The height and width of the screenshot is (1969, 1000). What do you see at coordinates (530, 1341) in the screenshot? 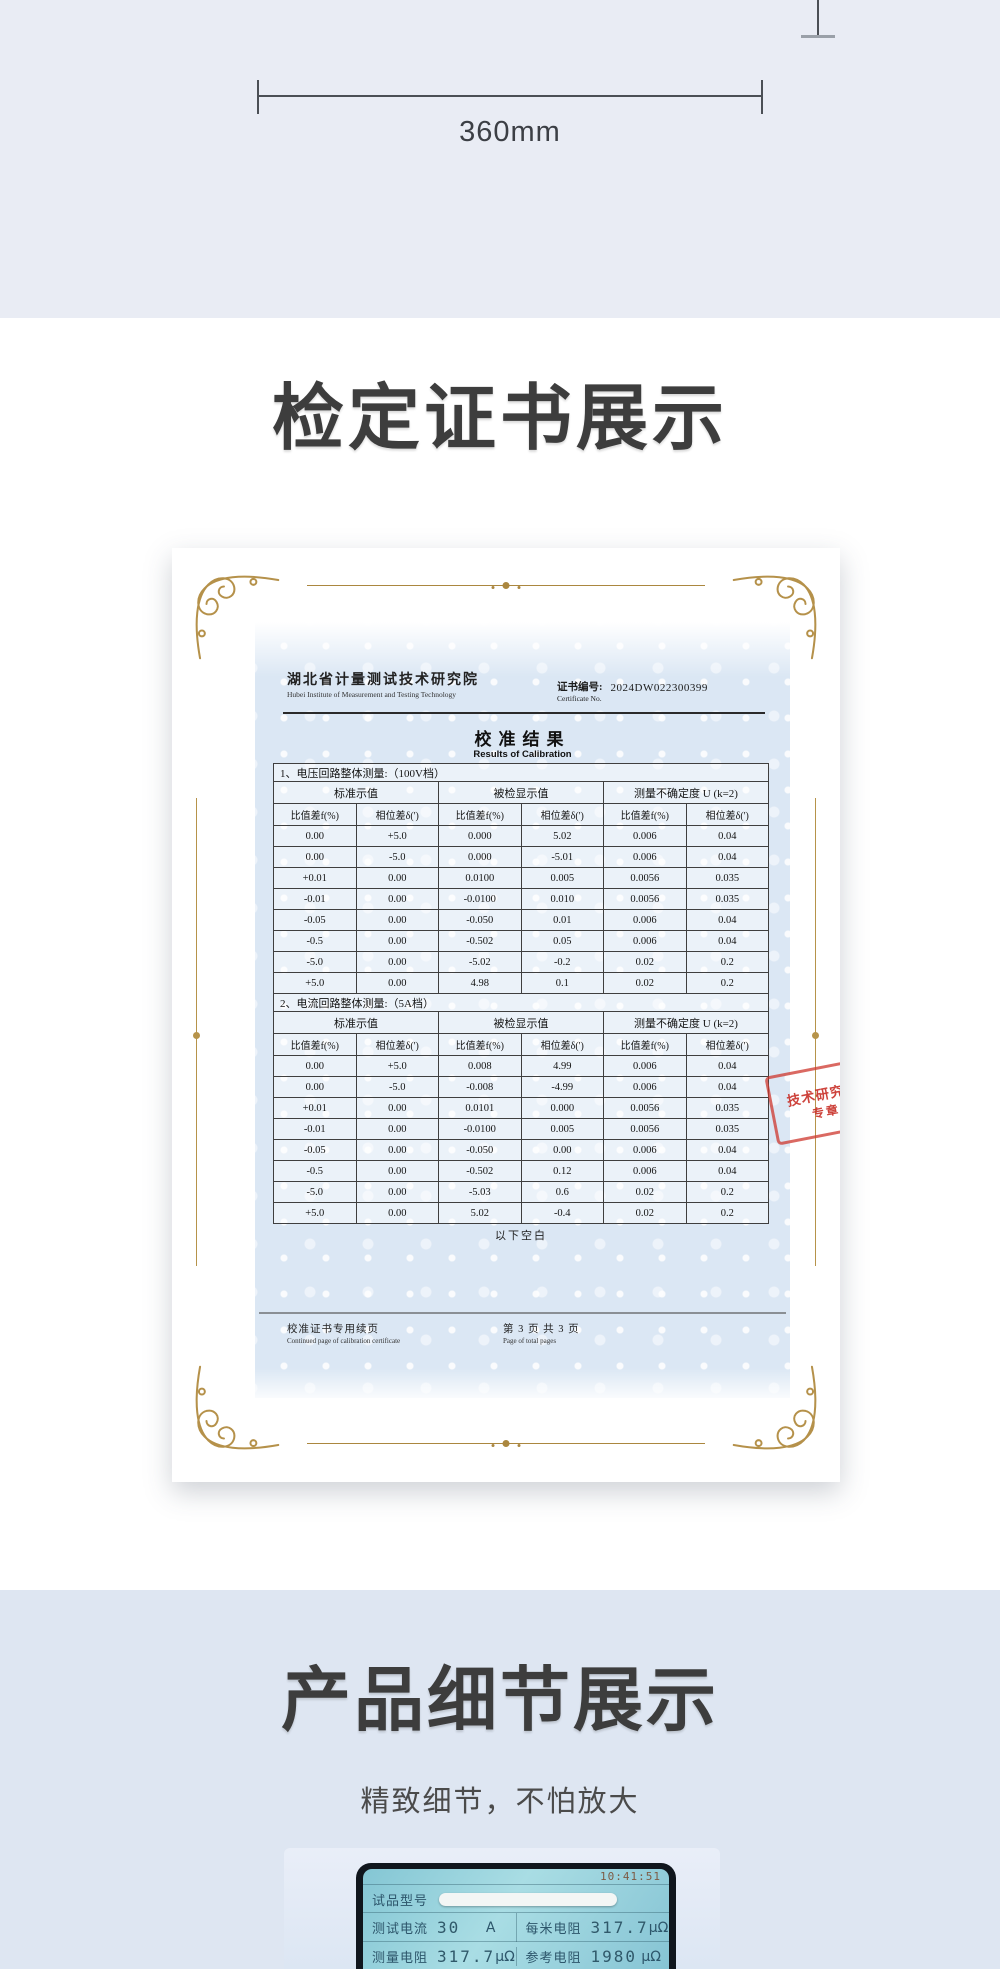
I see `page-number-en: Page of total pages` at bounding box center [530, 1341].